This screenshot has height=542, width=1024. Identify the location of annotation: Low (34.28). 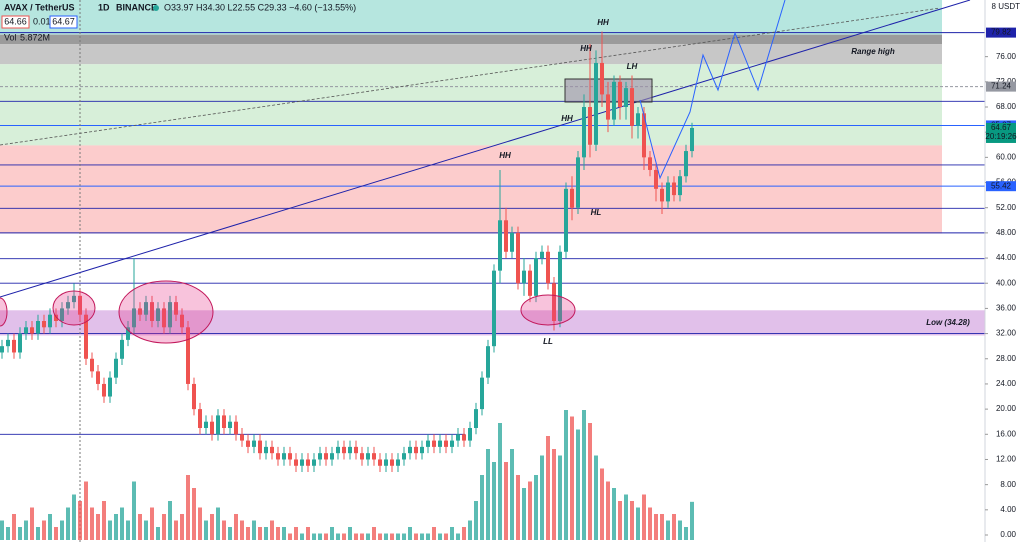
(948, 322).